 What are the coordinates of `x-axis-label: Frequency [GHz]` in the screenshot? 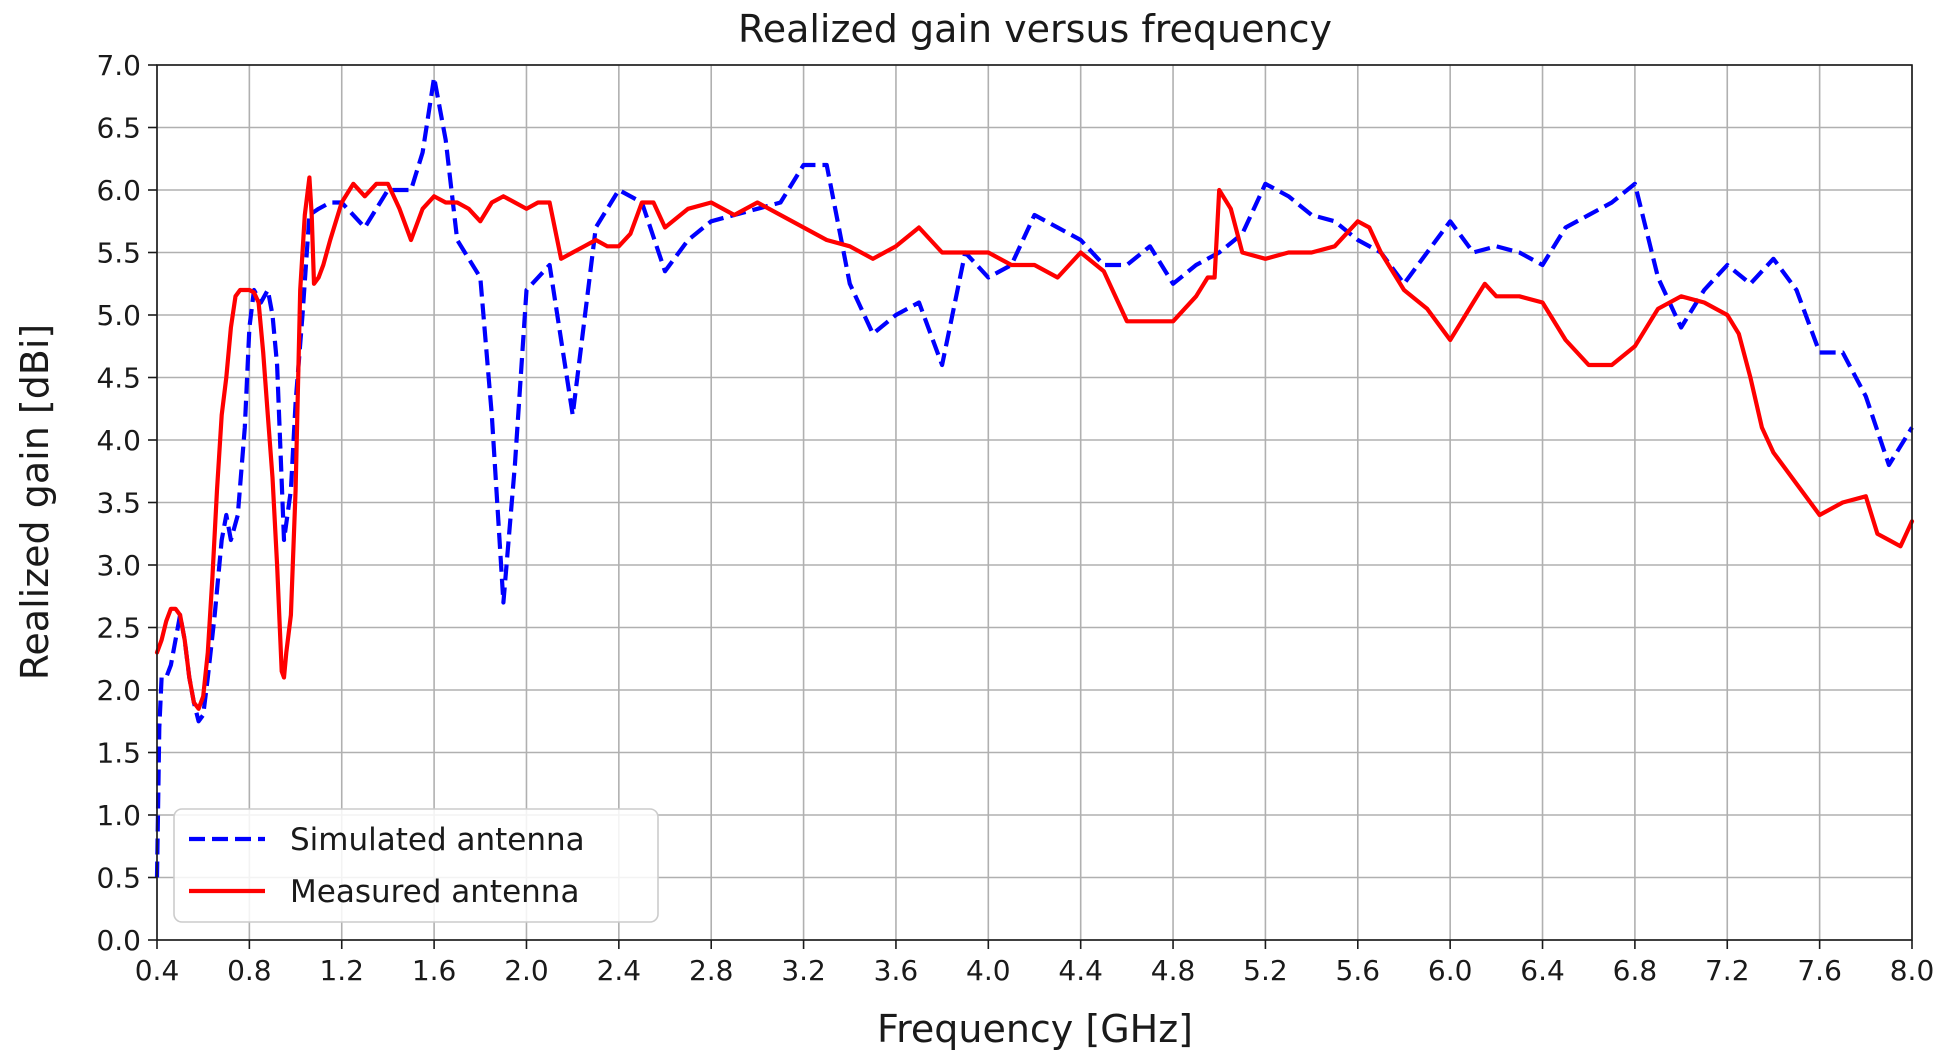 It's located at (1035, 1029).